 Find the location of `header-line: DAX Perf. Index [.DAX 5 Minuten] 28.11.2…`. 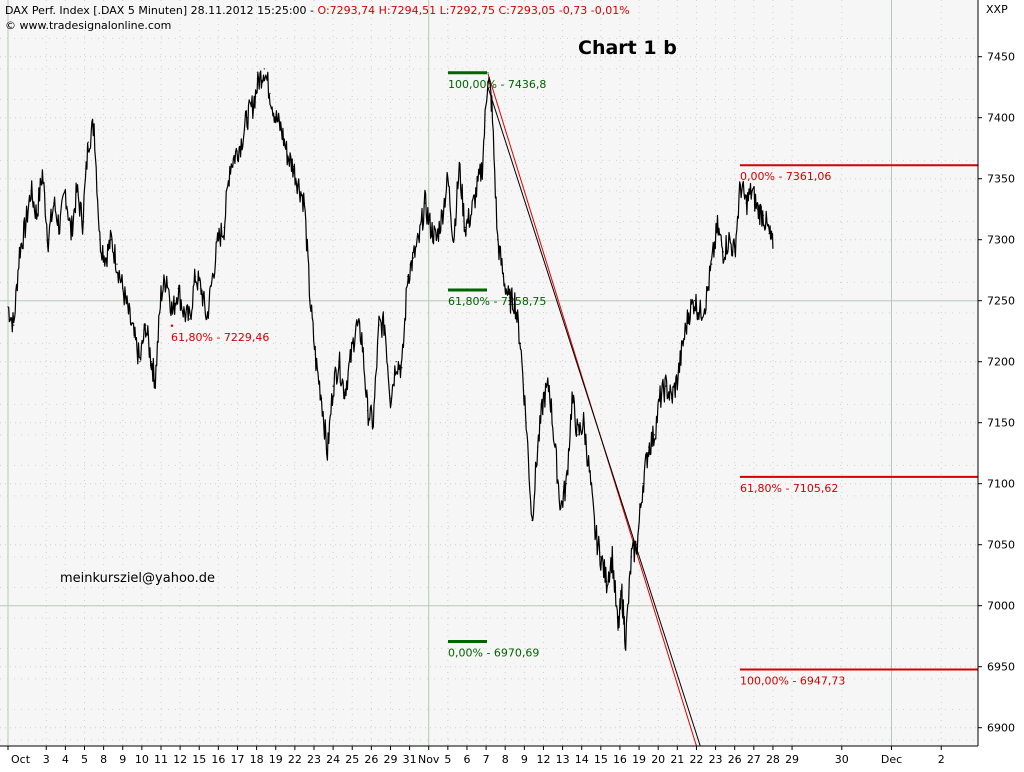

header-line: DAX Perf. Index [.DAX 5 Minuten] 28.11.2… is located at coordinates (317, 10).